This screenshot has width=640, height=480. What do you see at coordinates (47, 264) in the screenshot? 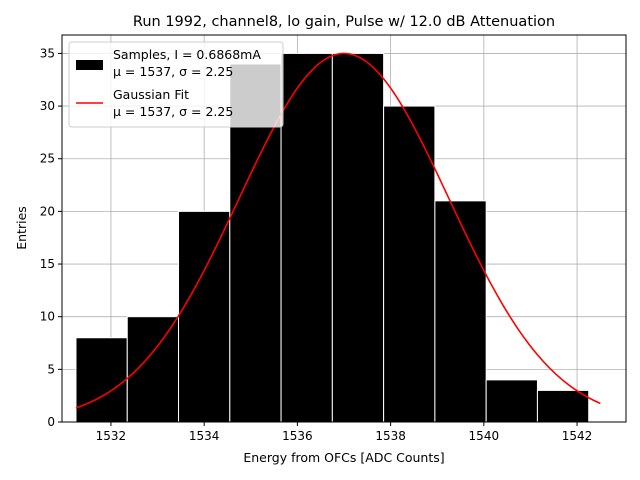
I see `y-tick-label-3: 15` at bounding box center [47, 264].